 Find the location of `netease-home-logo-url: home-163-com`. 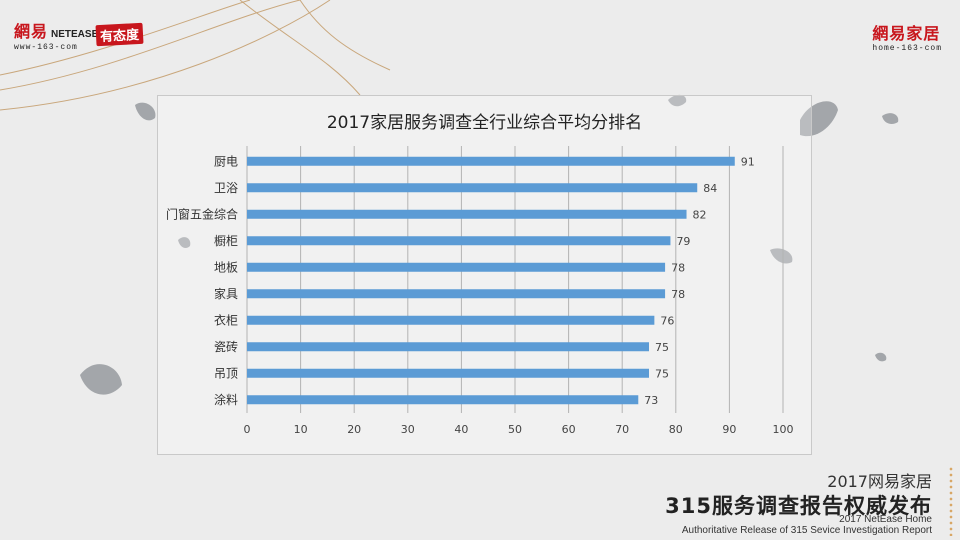

netease-home-logo-url: home-163-com is located at coordinates (907, 48).